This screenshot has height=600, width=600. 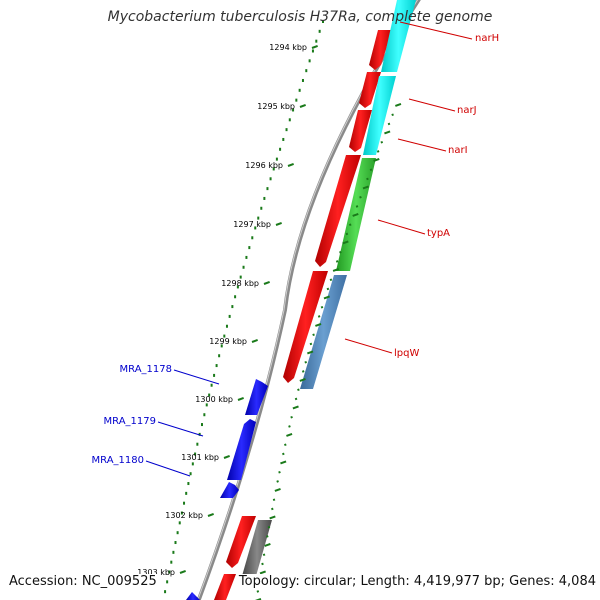 I want to click on cds-narJ, so click(x=370, y=90).